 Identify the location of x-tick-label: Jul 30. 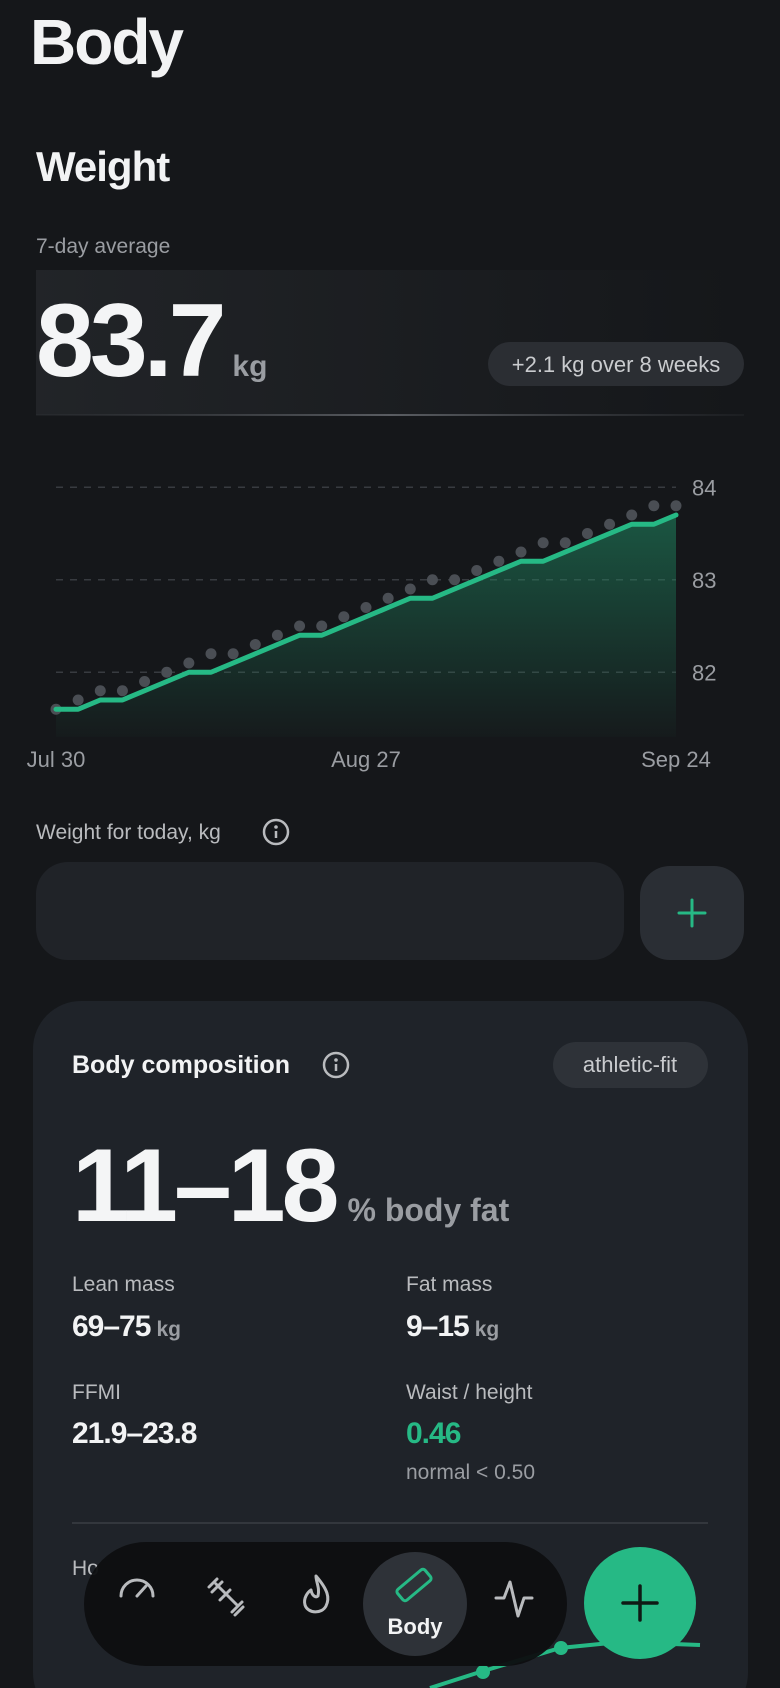
(56, 759).